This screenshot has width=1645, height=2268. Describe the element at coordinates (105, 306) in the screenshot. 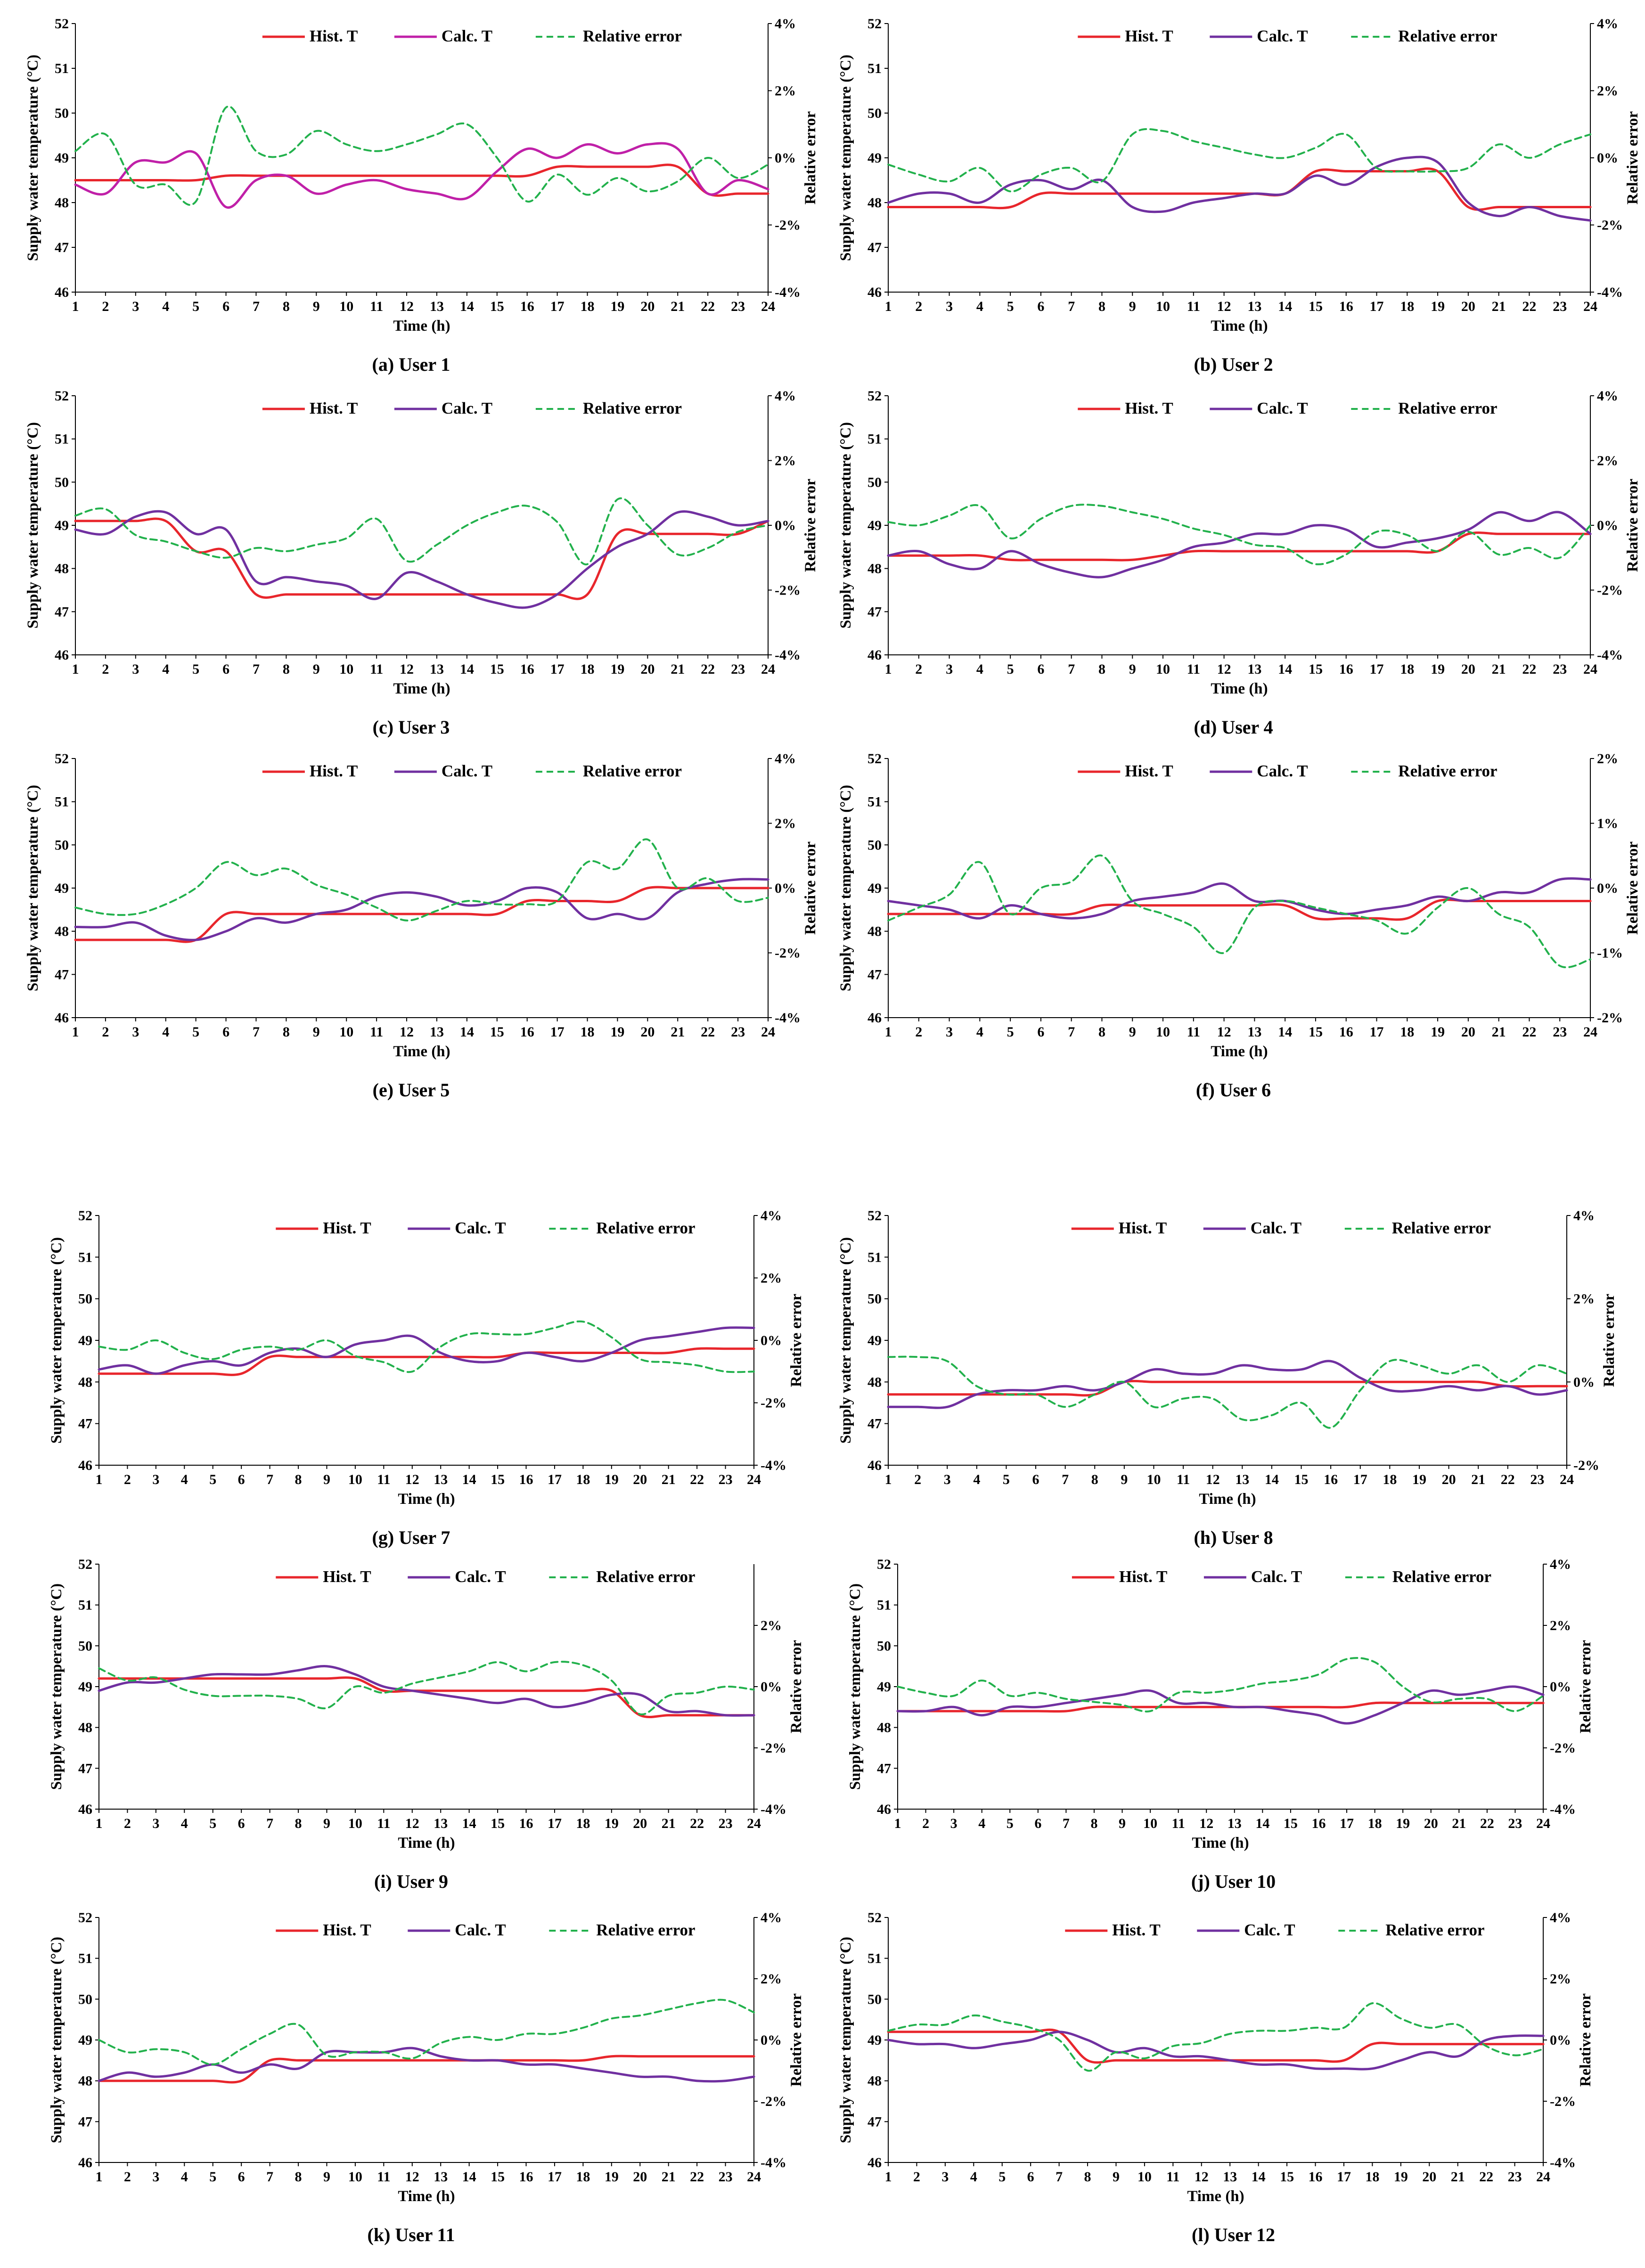

I see `x-tick-label: 2` at that location.